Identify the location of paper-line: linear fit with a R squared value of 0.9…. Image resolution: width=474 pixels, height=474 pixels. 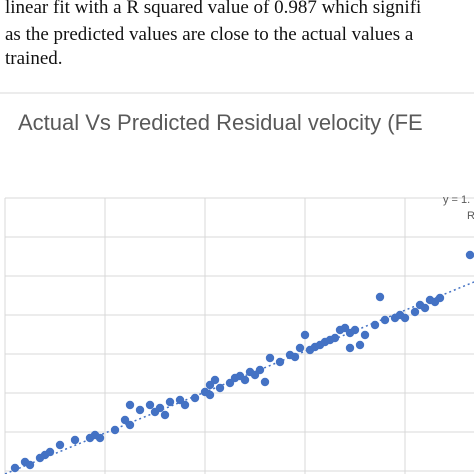
(213, 9).